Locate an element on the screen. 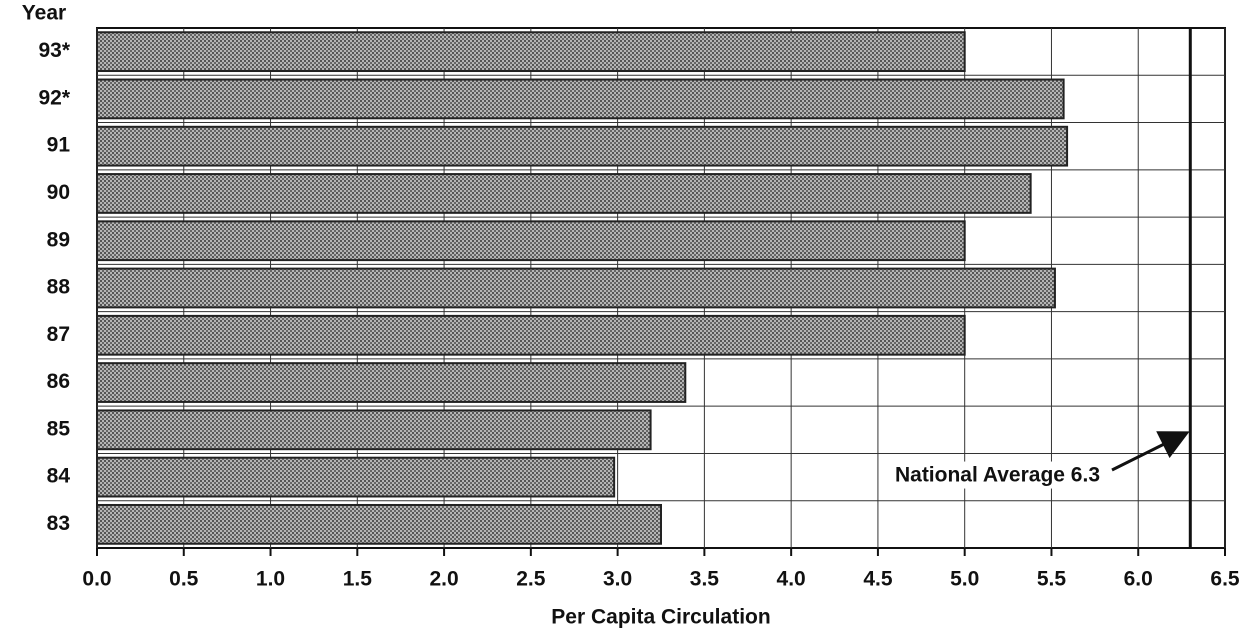 The width and height of the screenshot is (1259, 637). x-tick-label: 4.5 is located at coordinates (878, 579).